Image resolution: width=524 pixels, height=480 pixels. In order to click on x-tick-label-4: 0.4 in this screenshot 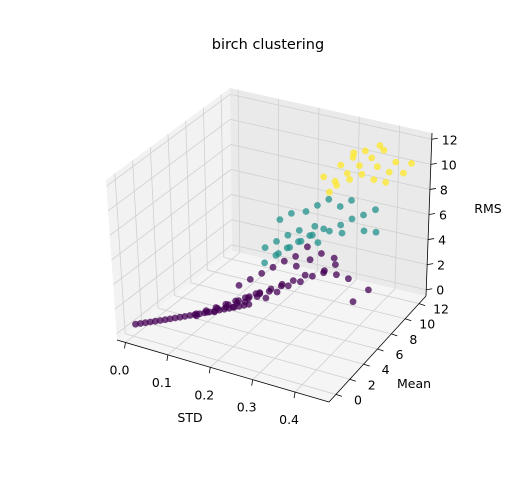, I will do `click(289, 419)`.